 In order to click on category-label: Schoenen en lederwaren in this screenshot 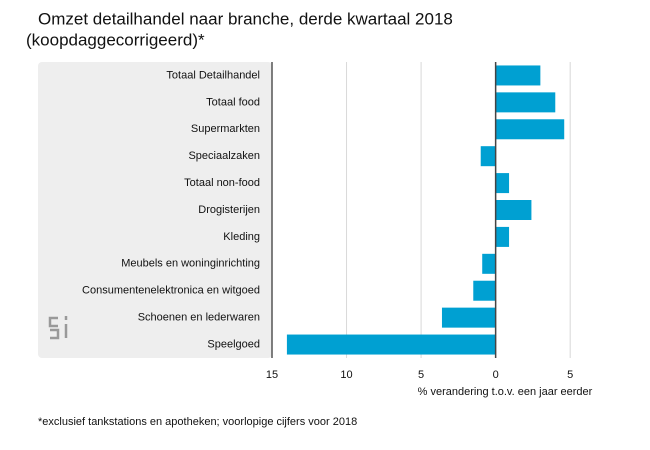, I will do `click(199, 318)`.